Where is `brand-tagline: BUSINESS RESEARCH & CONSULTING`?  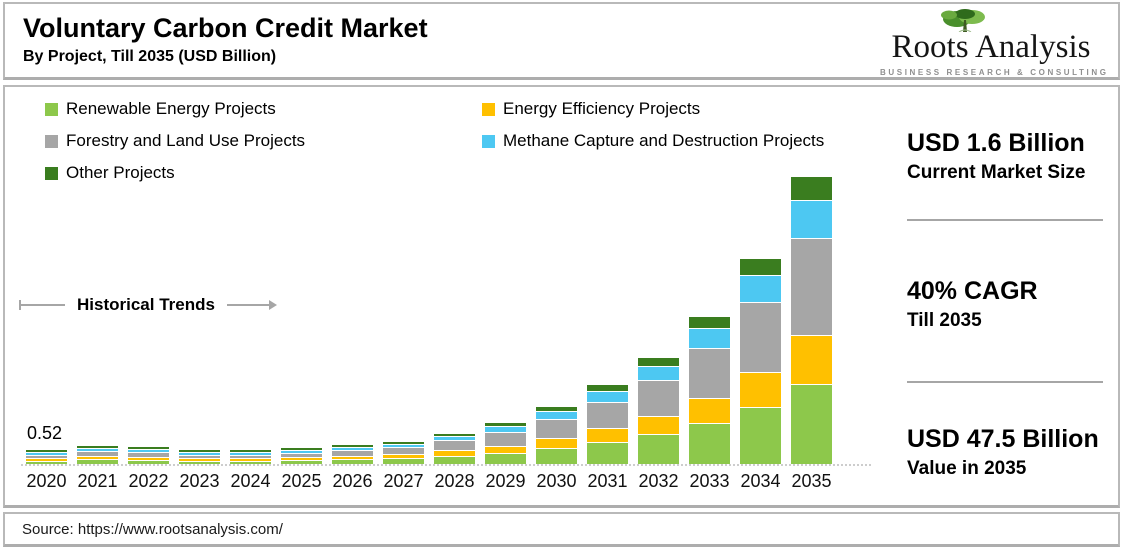
brand-tagline: BUSINESS RESEARCH & CONSULTING is located at coordinates (994, 72).